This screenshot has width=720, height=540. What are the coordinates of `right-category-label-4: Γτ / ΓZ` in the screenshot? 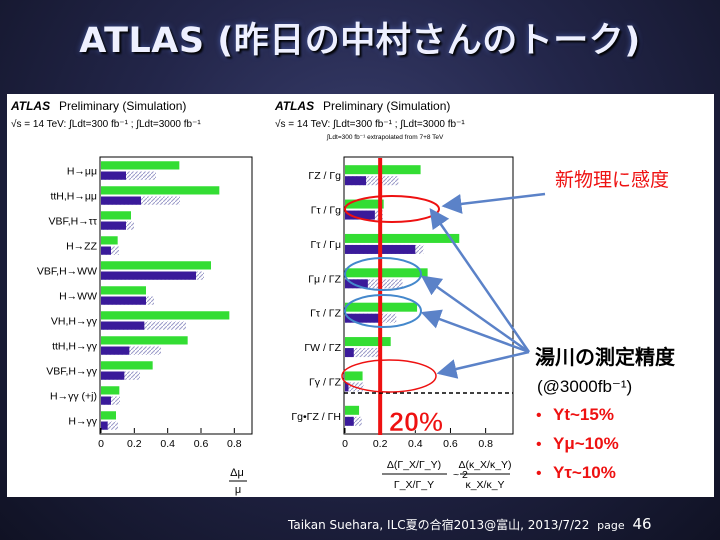 It's located at (325, 314).